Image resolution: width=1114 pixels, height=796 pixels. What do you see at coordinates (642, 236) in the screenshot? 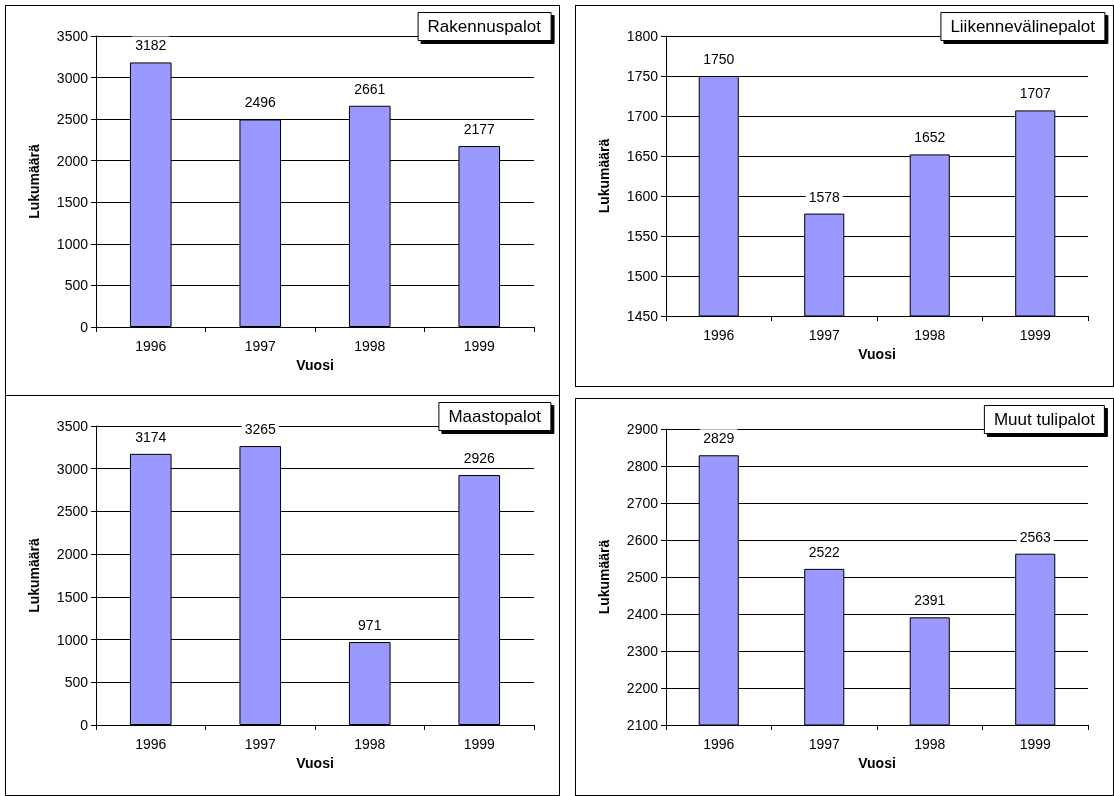
I see `y-tick-label: 1550` at bounding box center [642, 236].